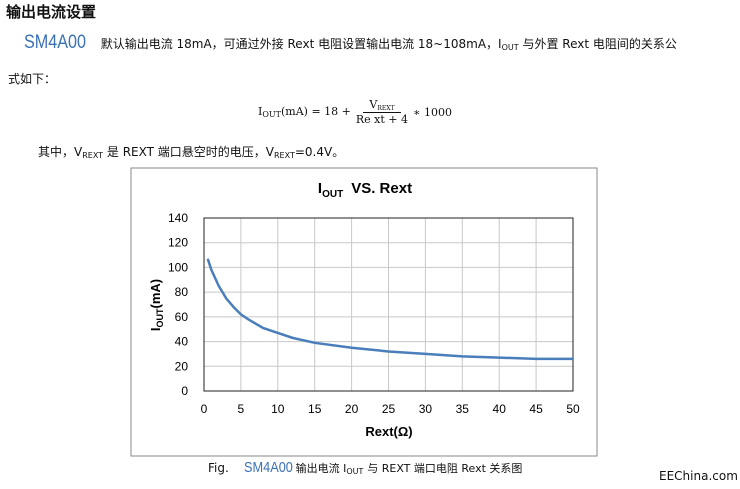 Image resolution: width=740 pixels, height=489 pixels. I want to click on x-tick-label: 50, so click(573, 409).